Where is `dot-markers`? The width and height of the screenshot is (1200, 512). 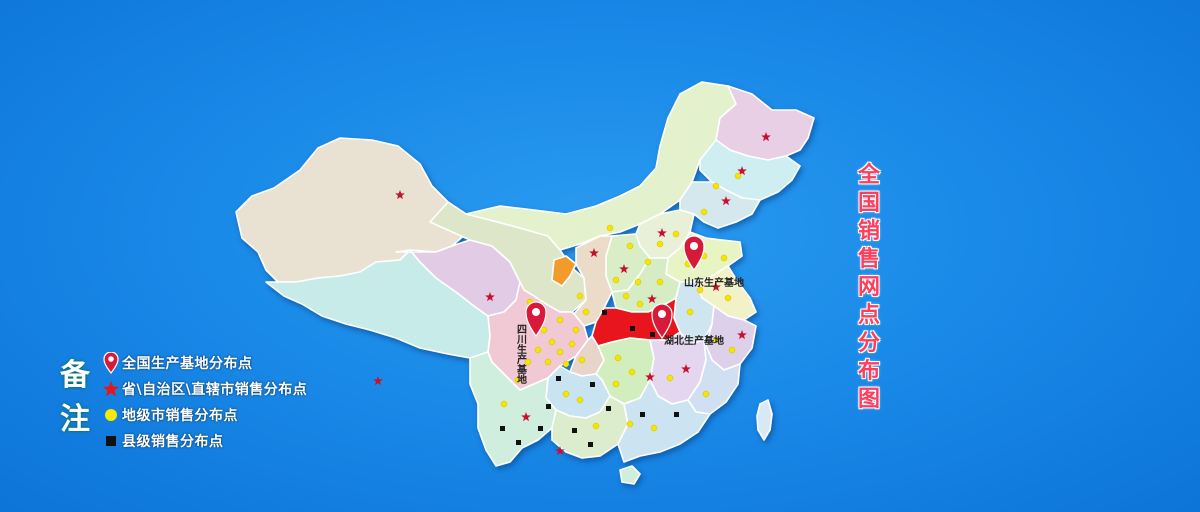
dot-markers is located at coordinates (621, 302).